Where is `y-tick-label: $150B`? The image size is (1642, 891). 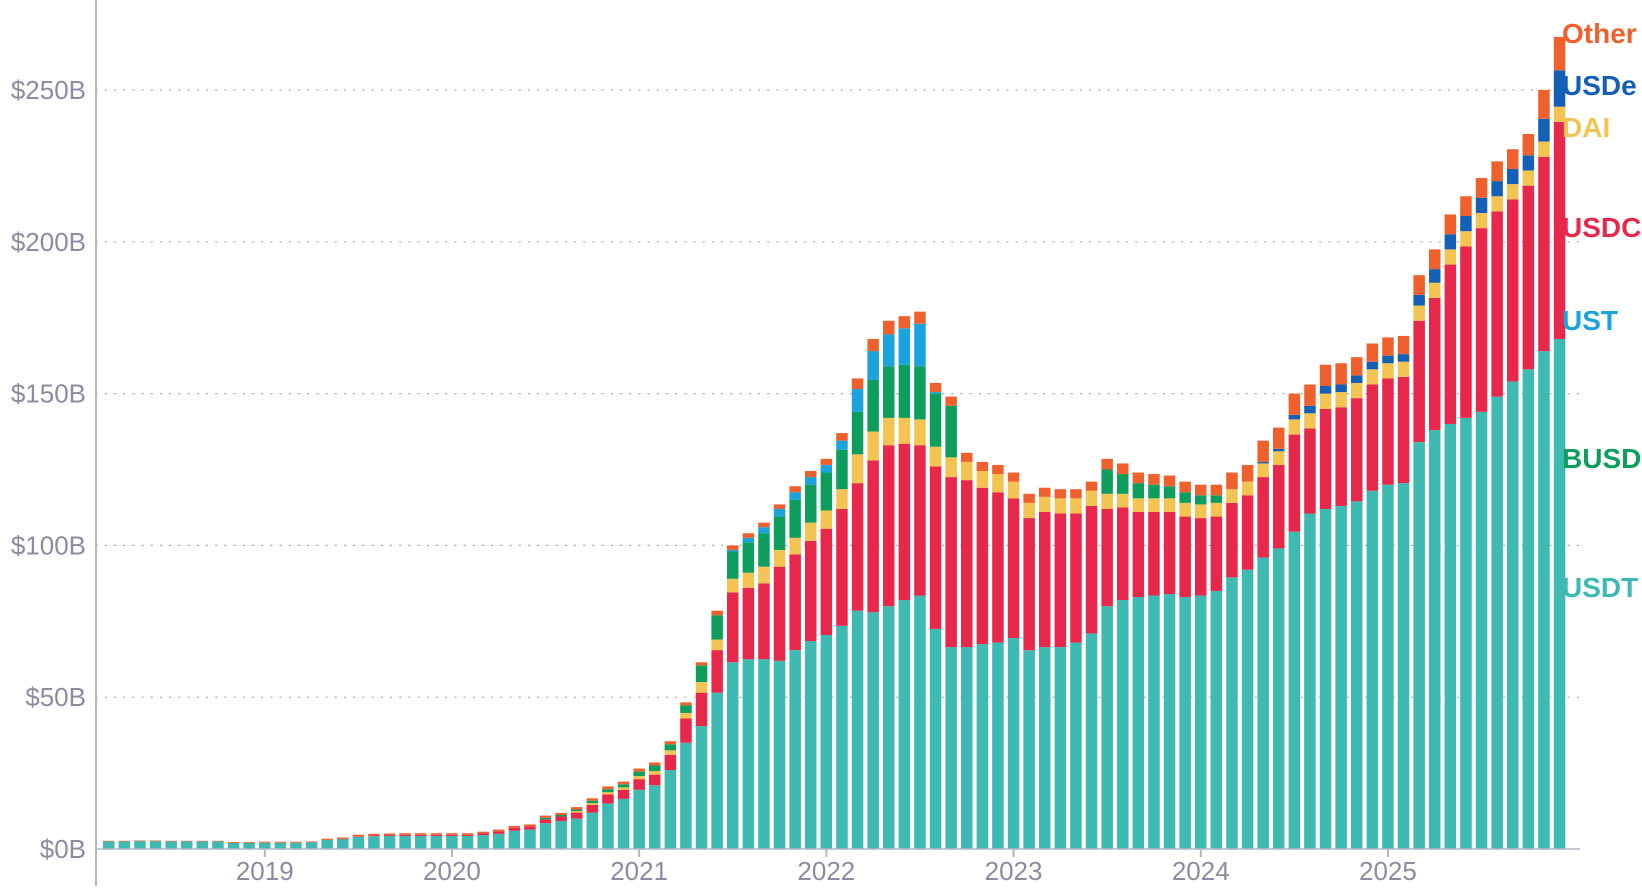
y-tick-label: $150B is located at coordinates (48, 394).